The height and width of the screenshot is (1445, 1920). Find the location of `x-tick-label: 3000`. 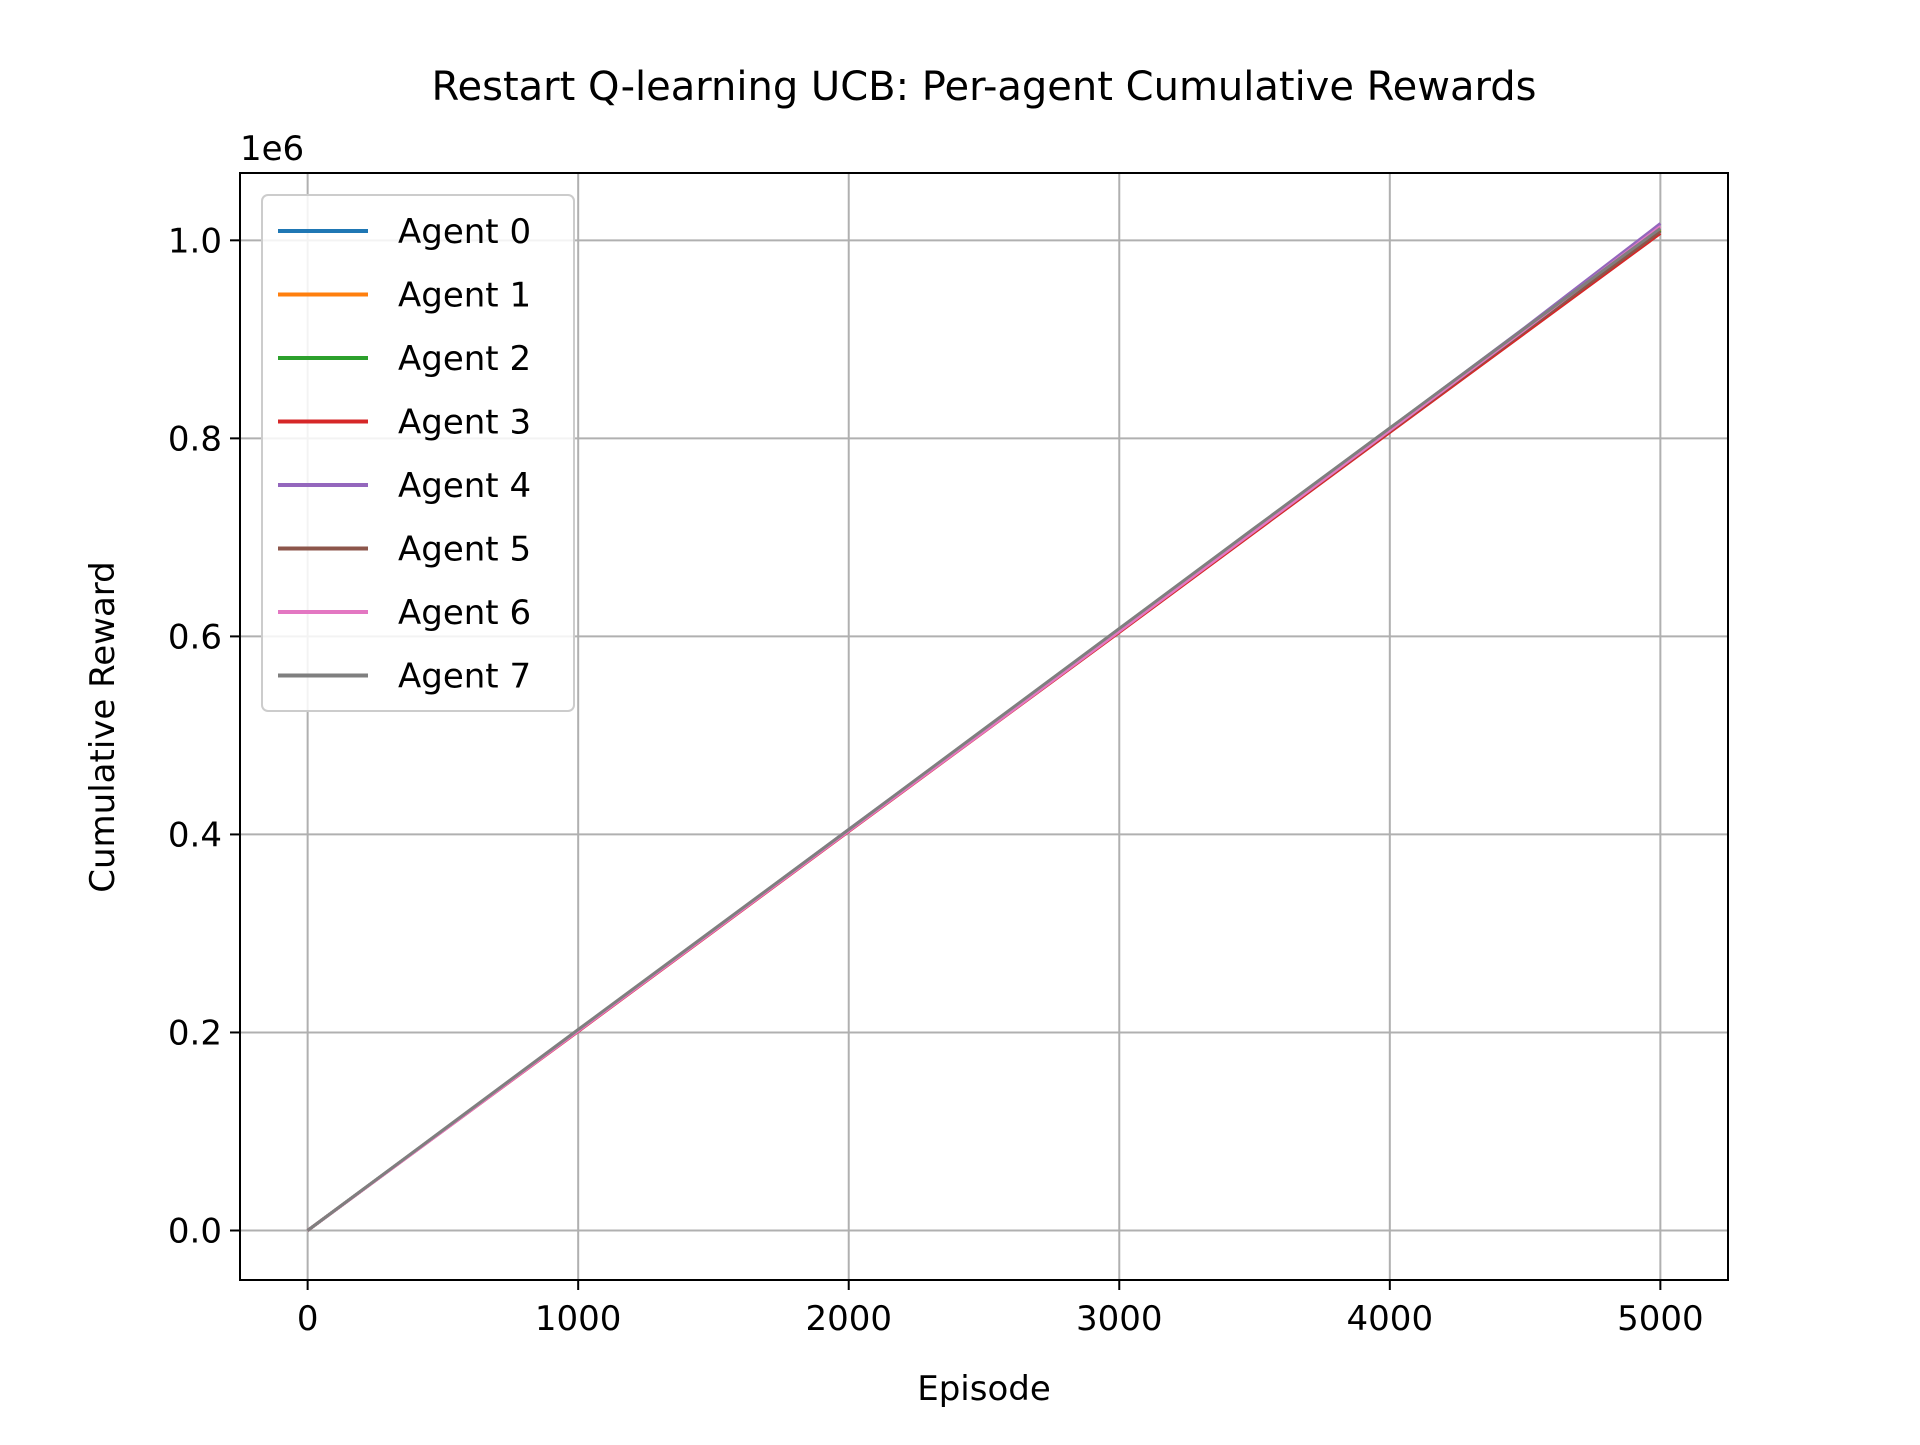

x-tick-label: 3000 is located at coordinates (1119, 1319).